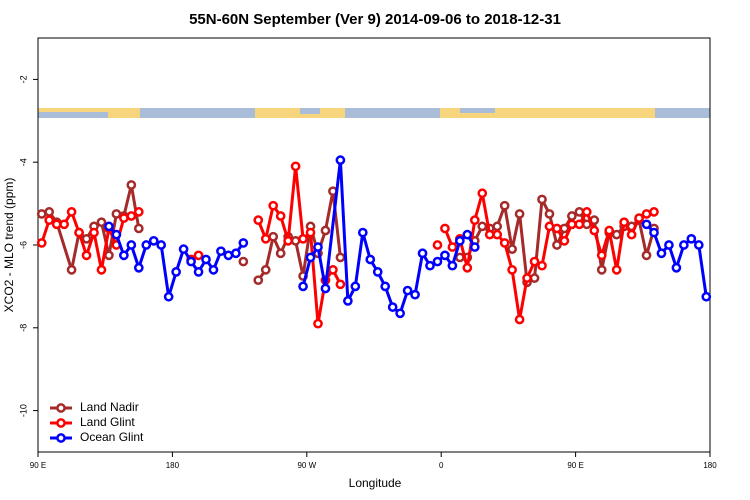 Image resolution: width=750 pixels, height=500 pixels. Describe the element at coordinates (109, 407) in the screenshot. I see `legend-label: Land Nadir` at that location.